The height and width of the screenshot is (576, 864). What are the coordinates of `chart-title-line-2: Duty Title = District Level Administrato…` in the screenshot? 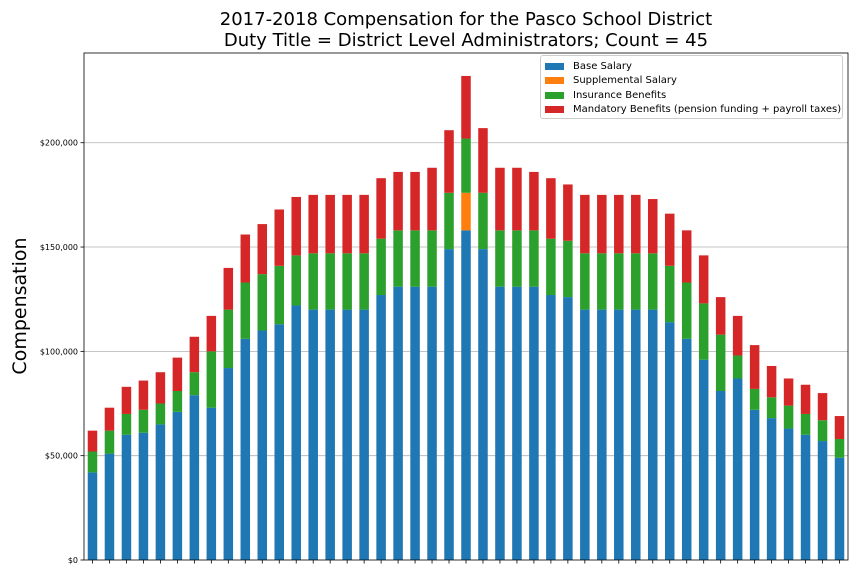 It's located at (466, 40).